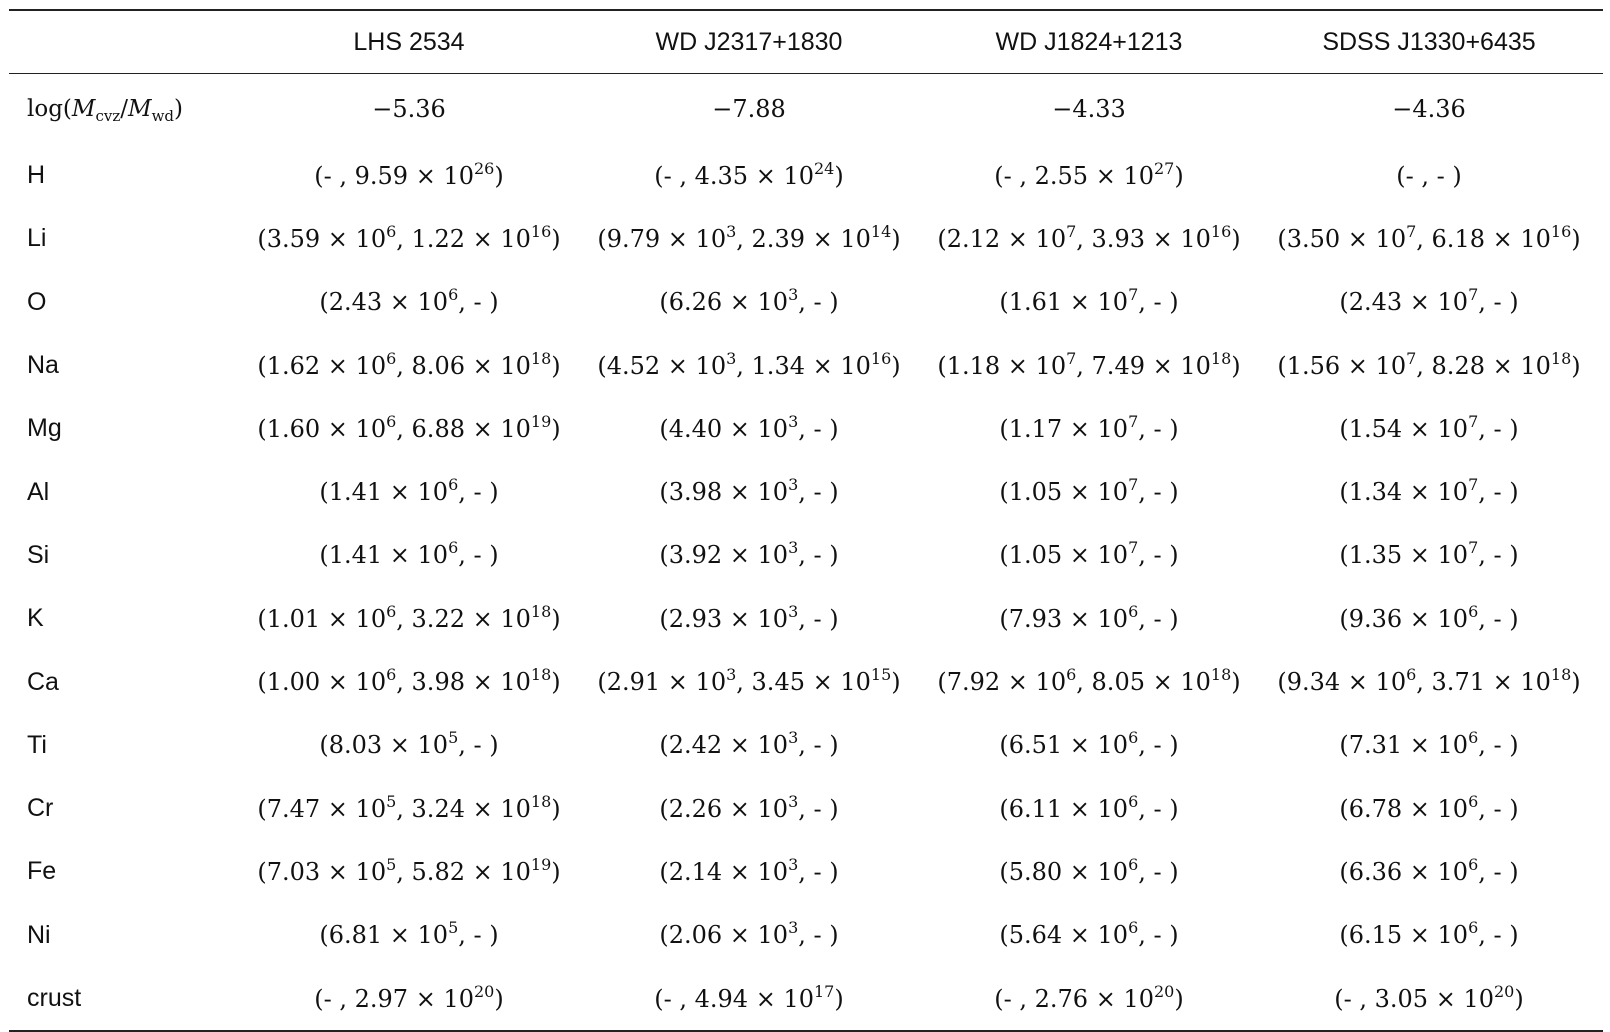 The height and width of the screenshot is (1032, 1610). I want to click on table-cell: (1.62 × 106, 8.06 × 1018), so click(409, 365).